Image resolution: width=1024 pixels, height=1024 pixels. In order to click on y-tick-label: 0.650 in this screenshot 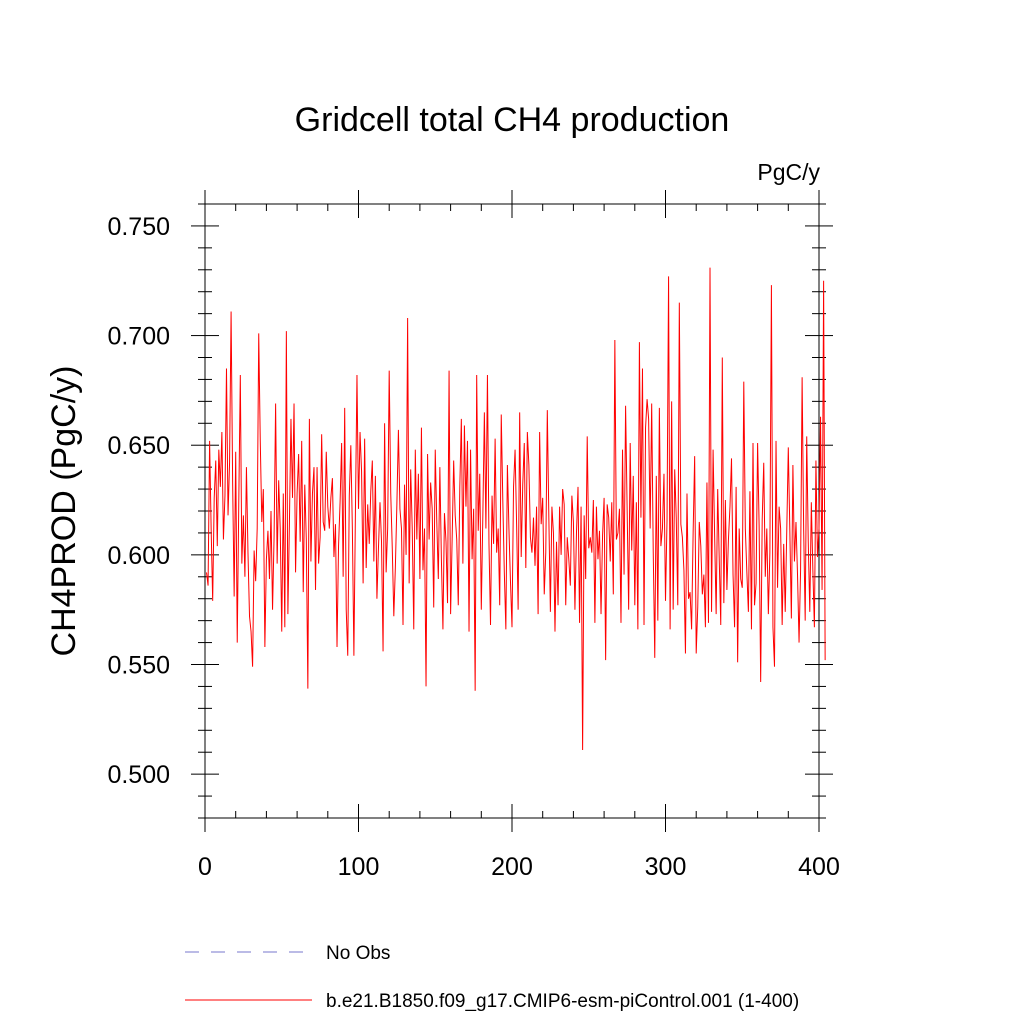, I will do `click(138, 446)`.